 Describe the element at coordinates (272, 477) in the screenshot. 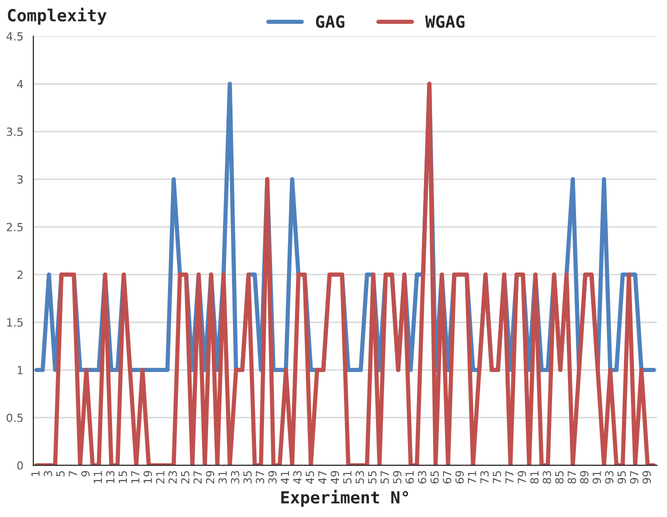

I see `x-tick-label: 39` at that location.